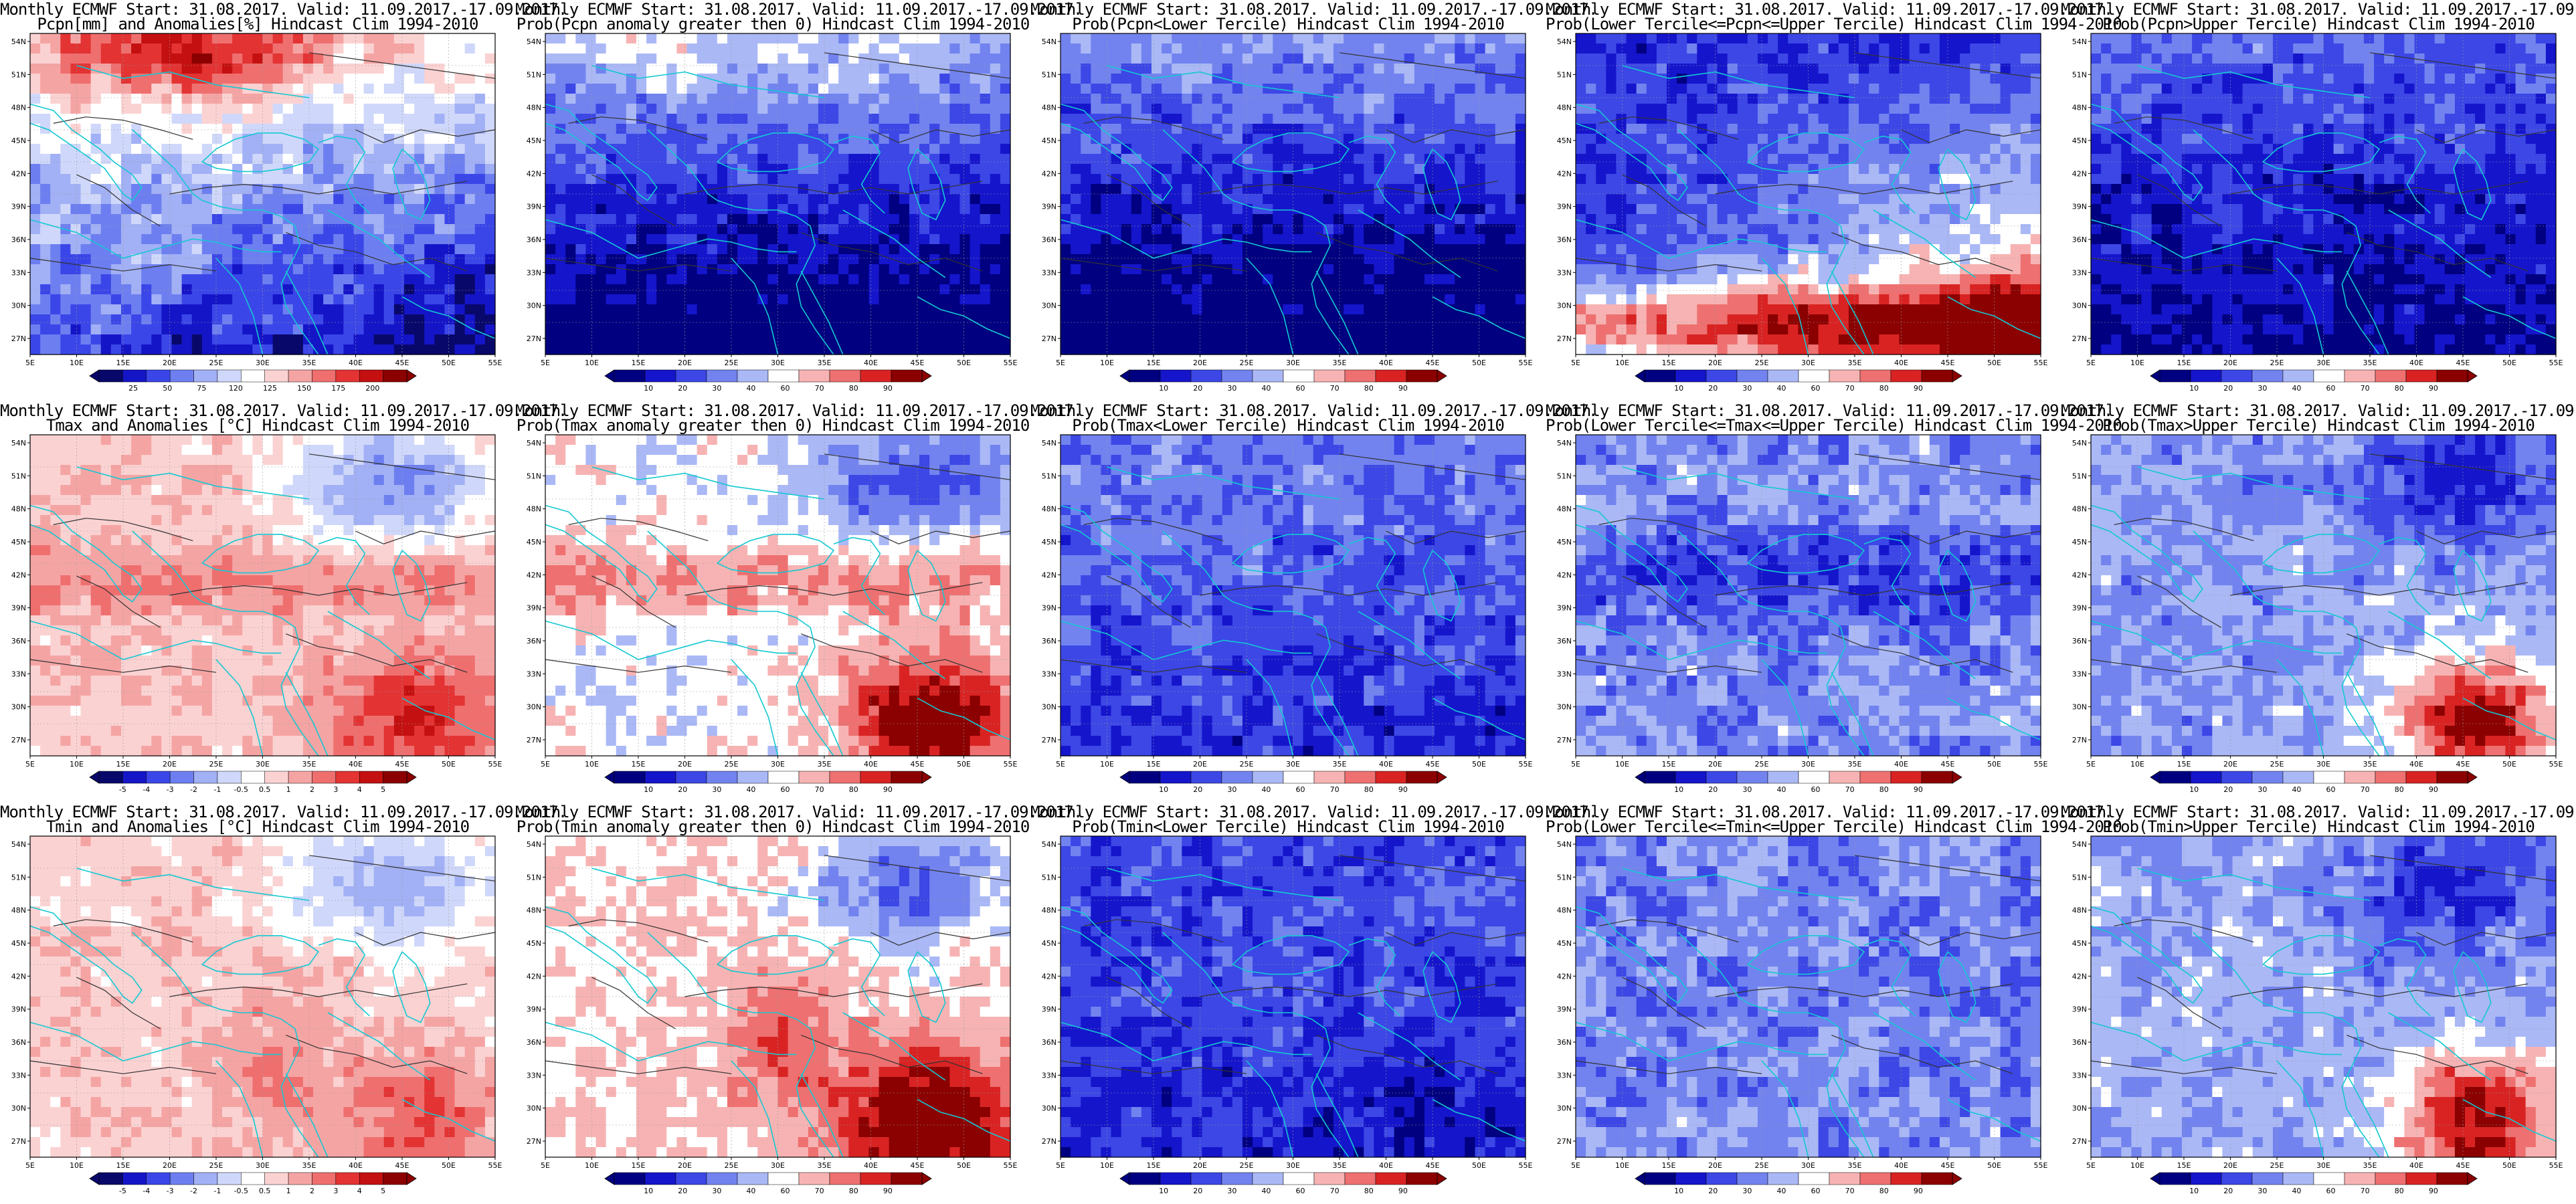 The width and height of the screenshot is (2576, 1204). Describe the element at coordinates (750, 789) in the screenshot. I see `colorbar-label: 40` at that location.